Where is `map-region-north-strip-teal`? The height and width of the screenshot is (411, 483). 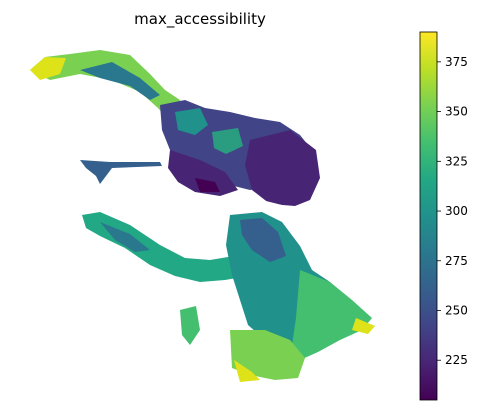
map-region-north-strip-teal is located at coordinates (120, 81).